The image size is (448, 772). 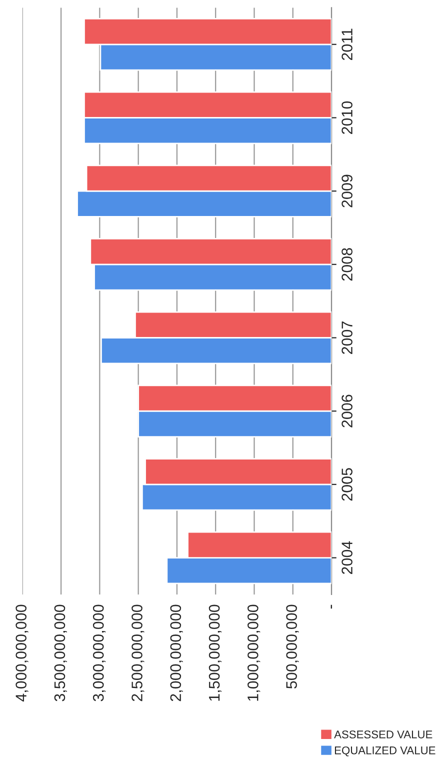 I want to click on y-tick-label: 2010, so click(x=347, y=117).